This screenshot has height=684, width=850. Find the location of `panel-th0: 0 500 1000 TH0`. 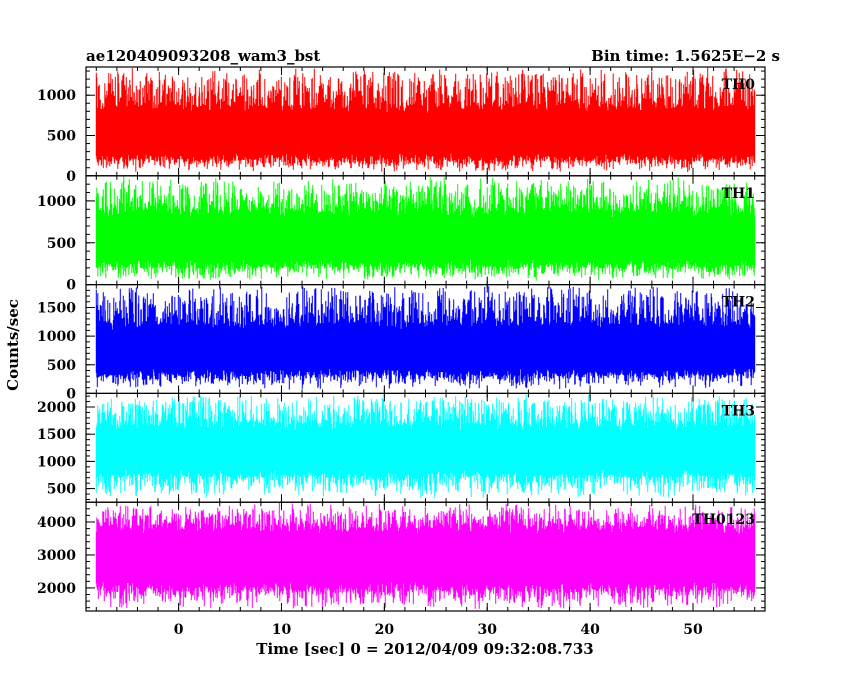

panel-th0: 0 500 1000 TH0 is located at coordinates (401, 125).